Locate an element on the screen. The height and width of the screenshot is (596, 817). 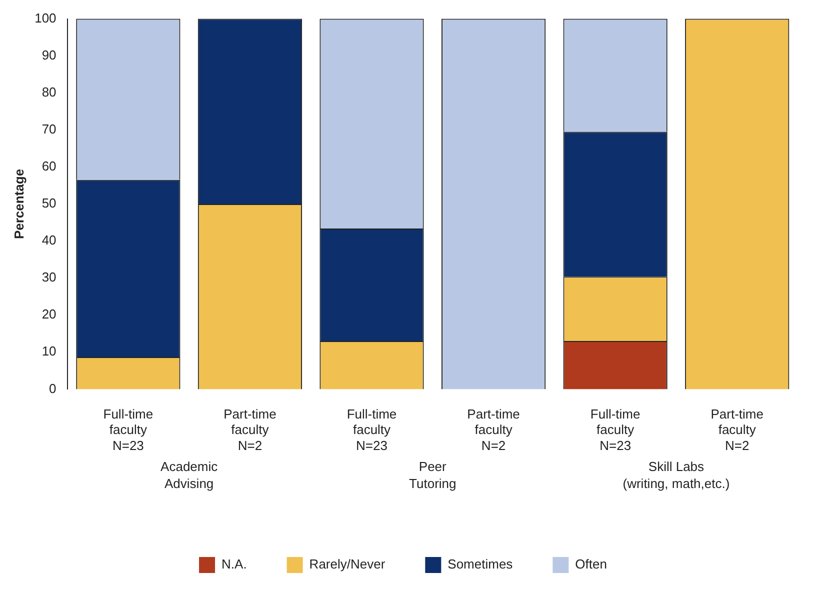
y-tick-label: 10 is located at coordinates (49, 351).